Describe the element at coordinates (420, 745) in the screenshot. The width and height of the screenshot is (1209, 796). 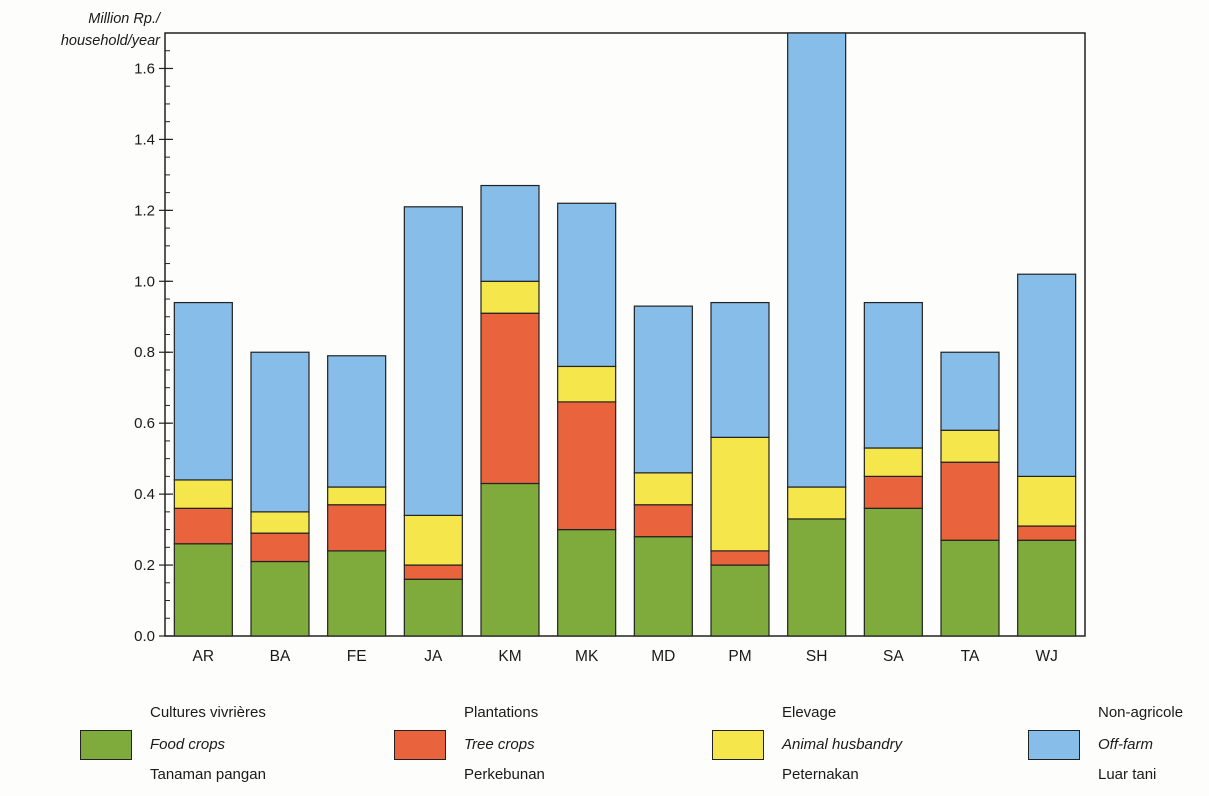
I see `legend-swatch-tree-crops` at that location.